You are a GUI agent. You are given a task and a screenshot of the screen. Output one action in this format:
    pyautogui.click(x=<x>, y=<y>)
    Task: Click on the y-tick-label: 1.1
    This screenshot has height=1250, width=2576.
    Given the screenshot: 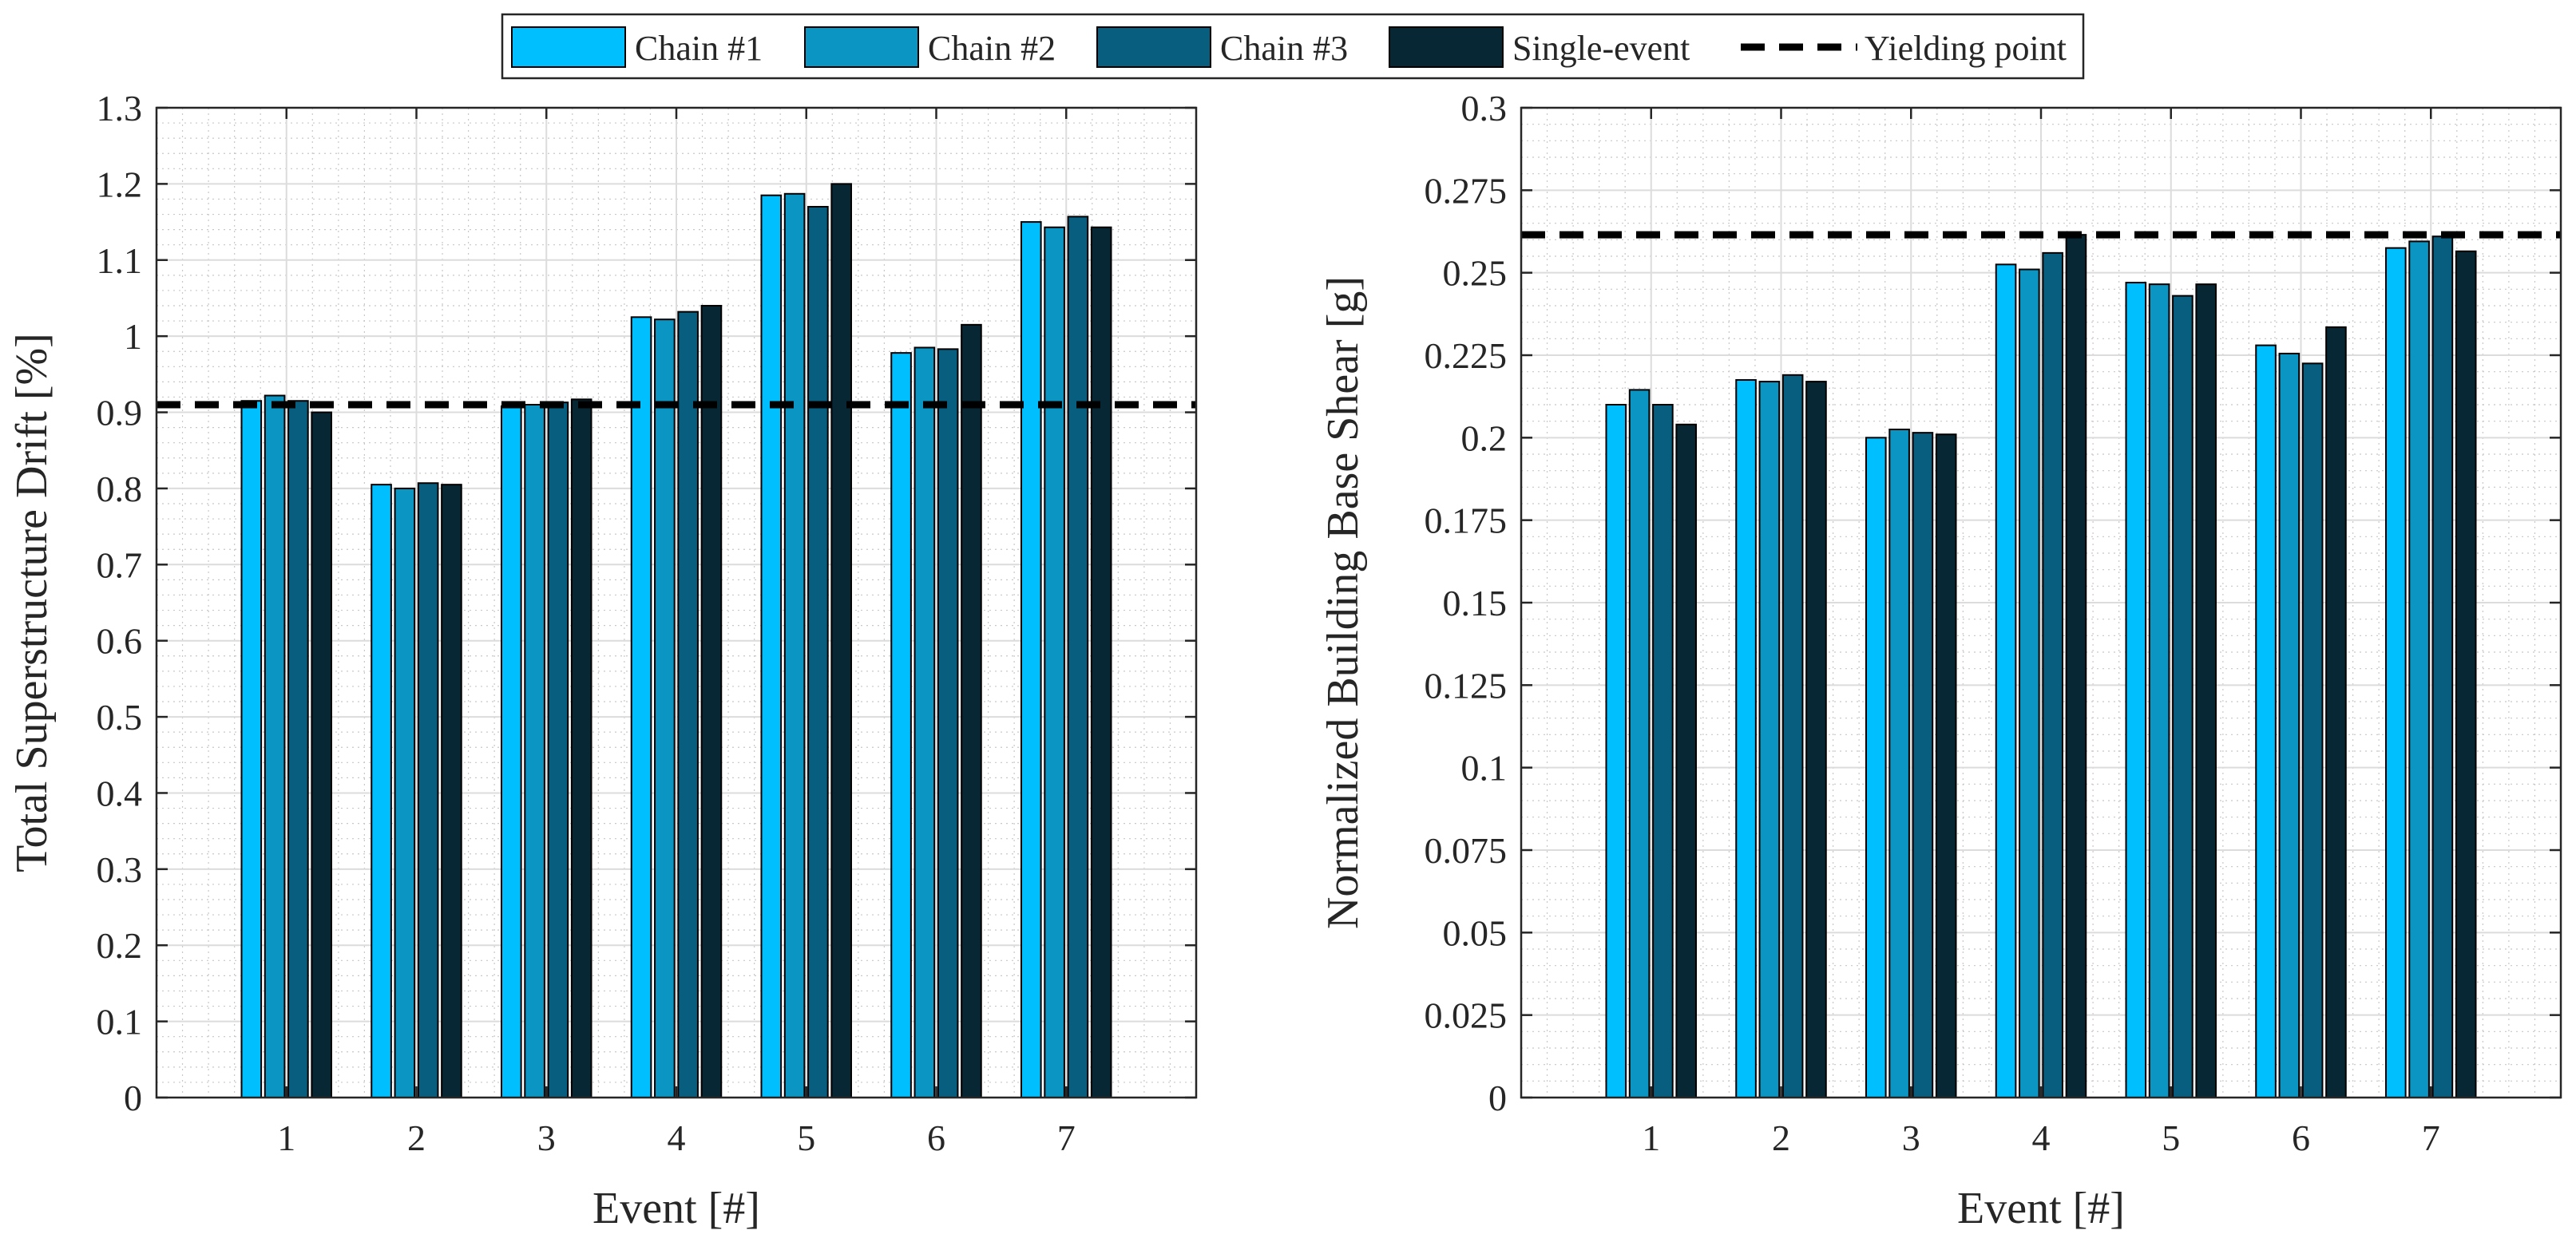 What is the action you would take?
    pyautogui.click(x=120, y=260)
    